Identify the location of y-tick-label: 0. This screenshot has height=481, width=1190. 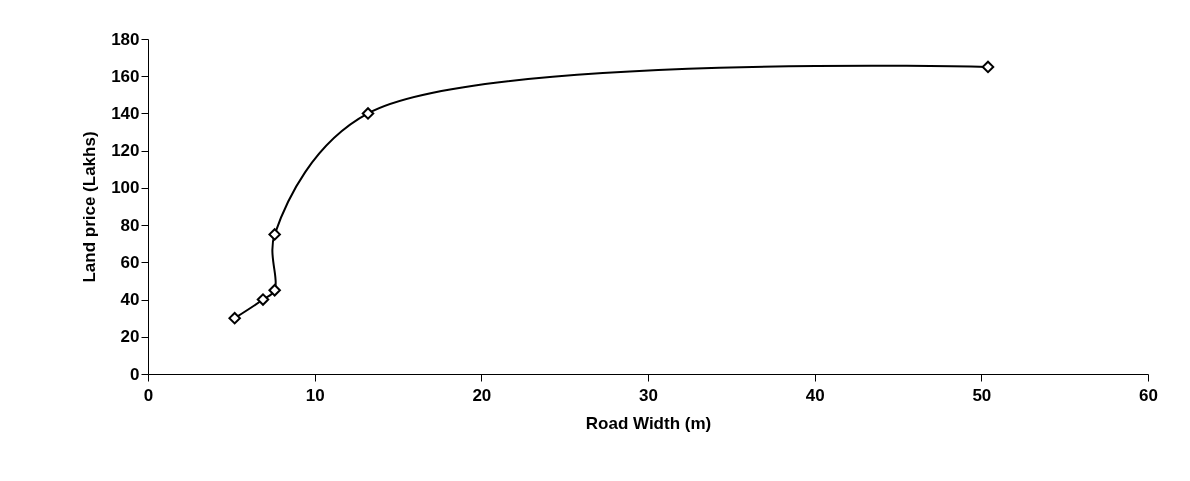
(135, 374).